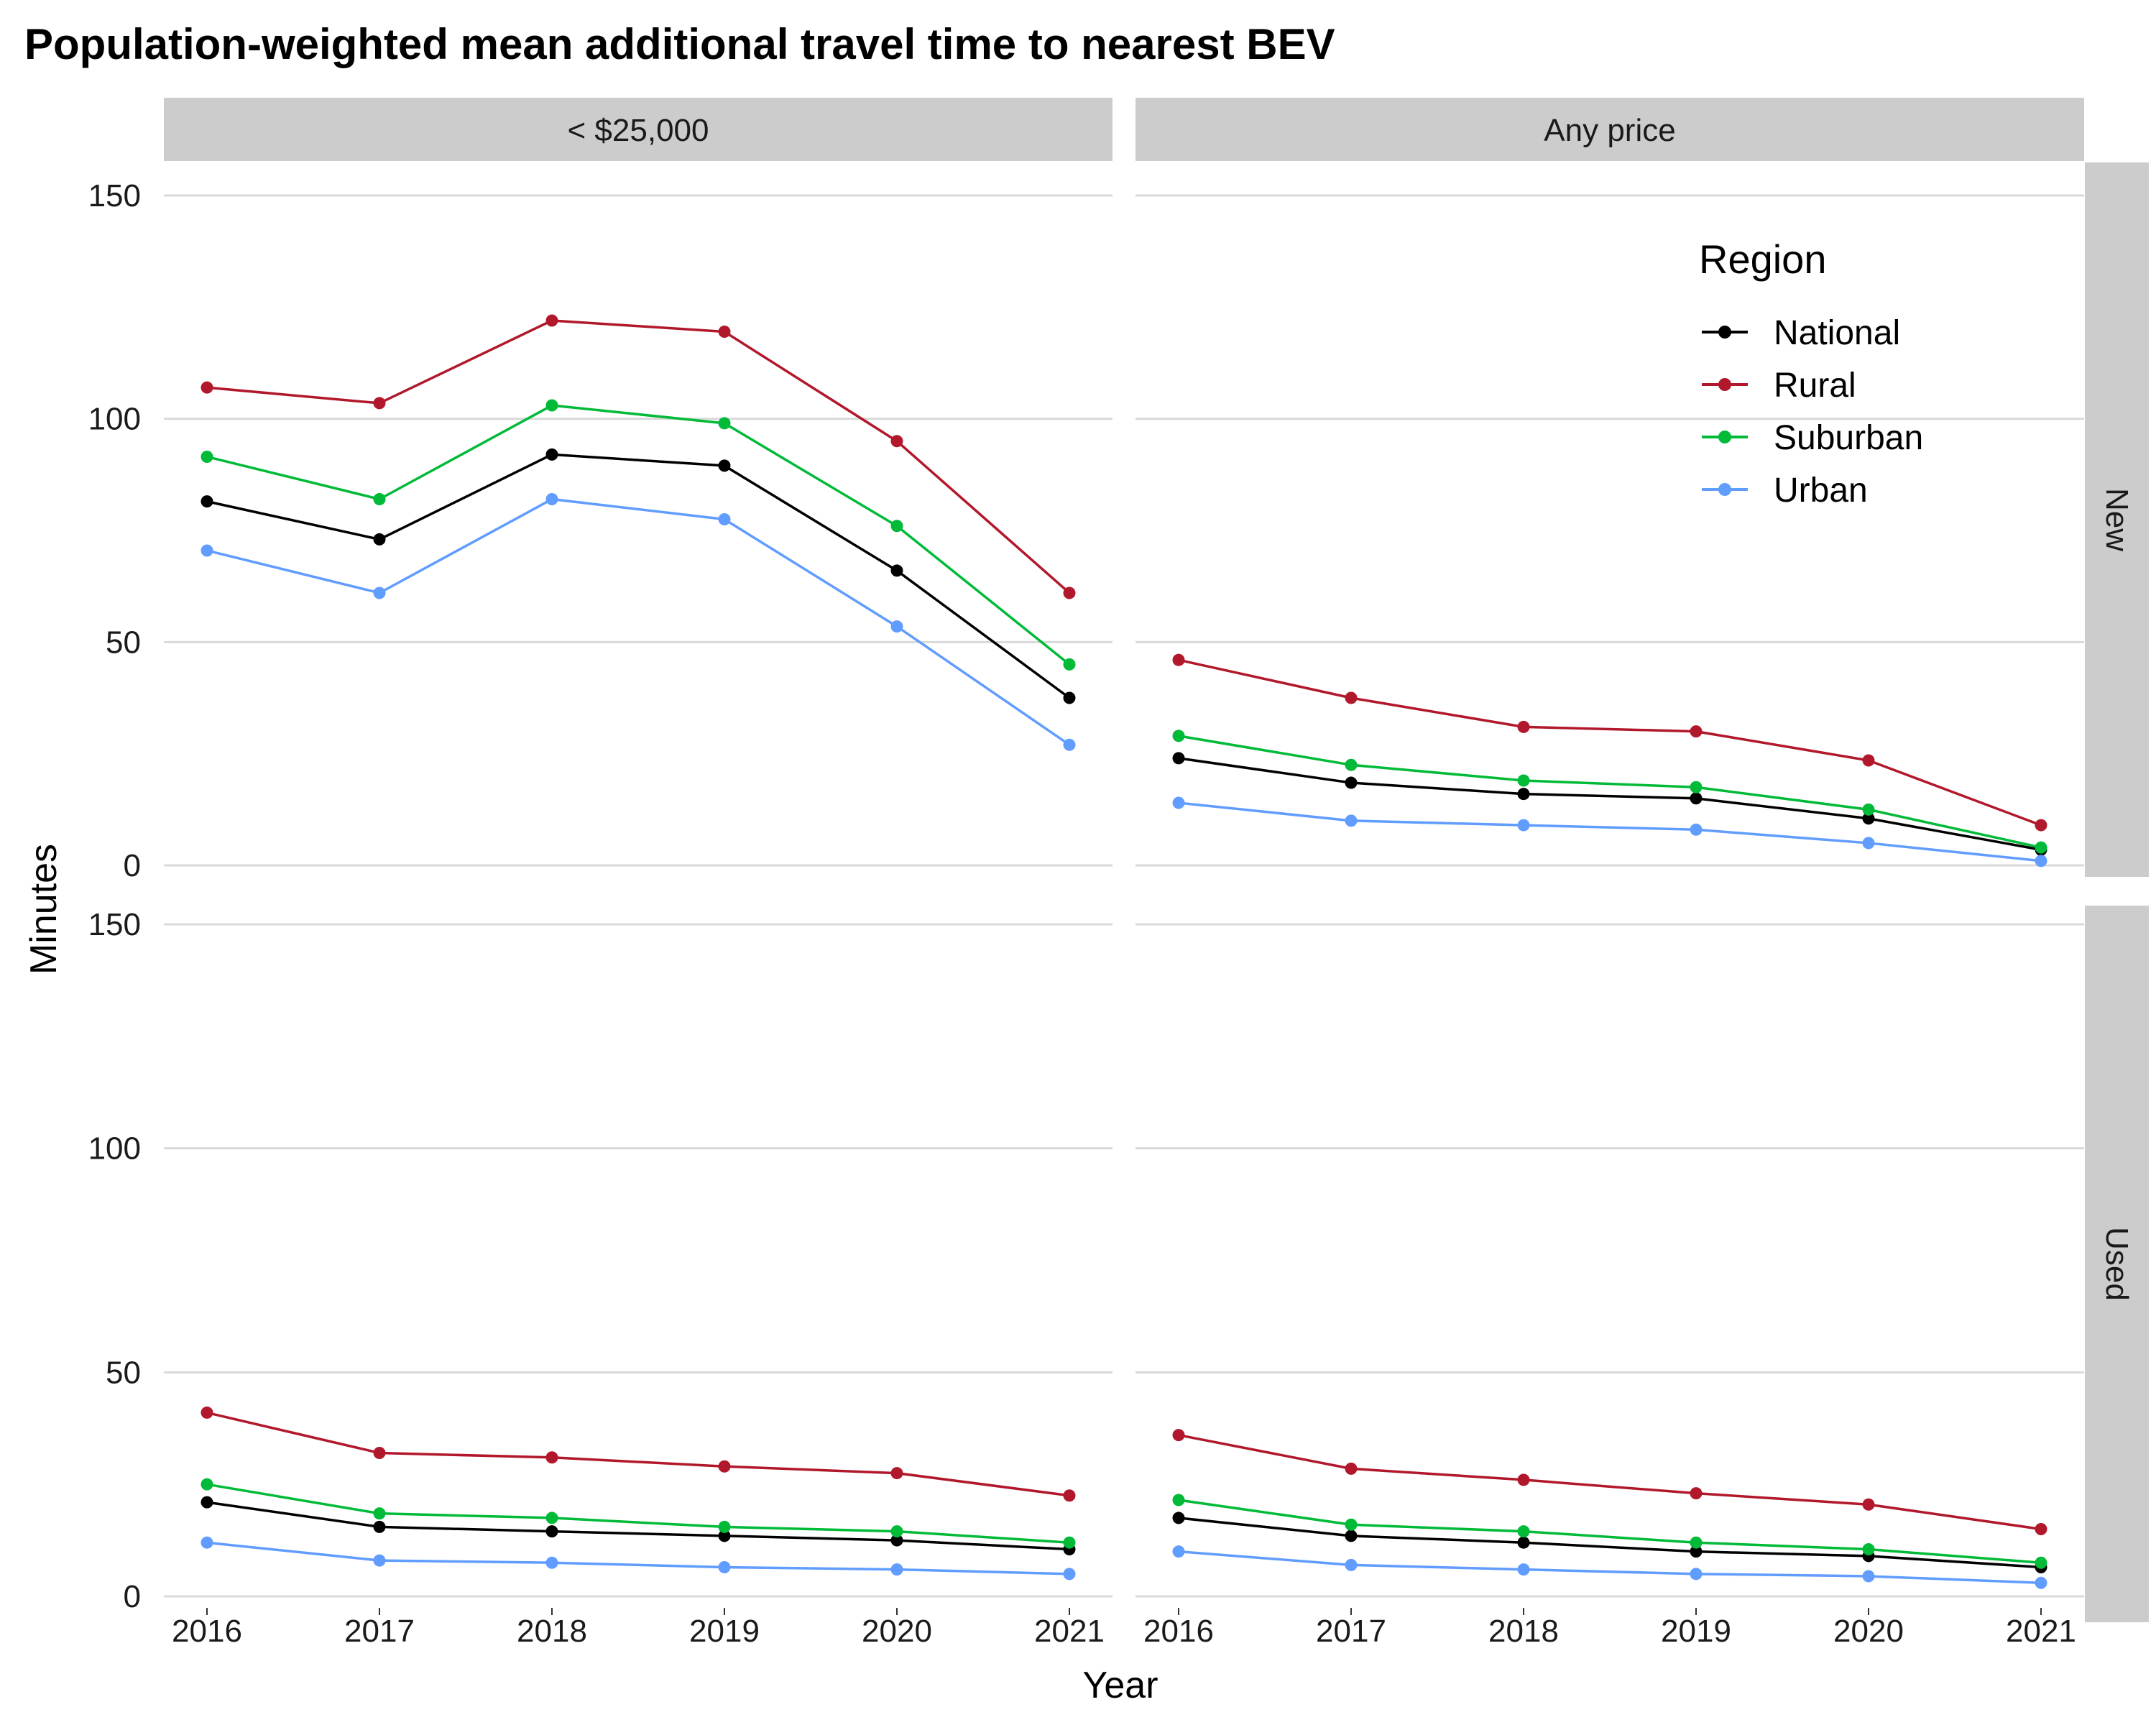  What do you see at coordinates (2116, 519) in the screenshot?
I see `row-strip-label: New` at bounding box center [2116, 519].